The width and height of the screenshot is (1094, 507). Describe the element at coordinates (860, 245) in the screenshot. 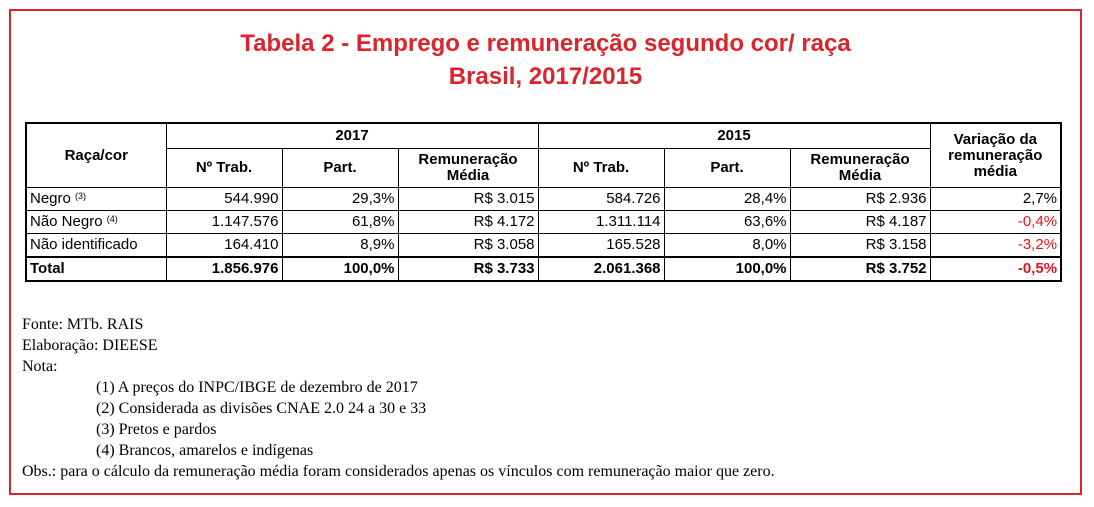

I see `cell-rem-2015: R$ 3.158` at that location.